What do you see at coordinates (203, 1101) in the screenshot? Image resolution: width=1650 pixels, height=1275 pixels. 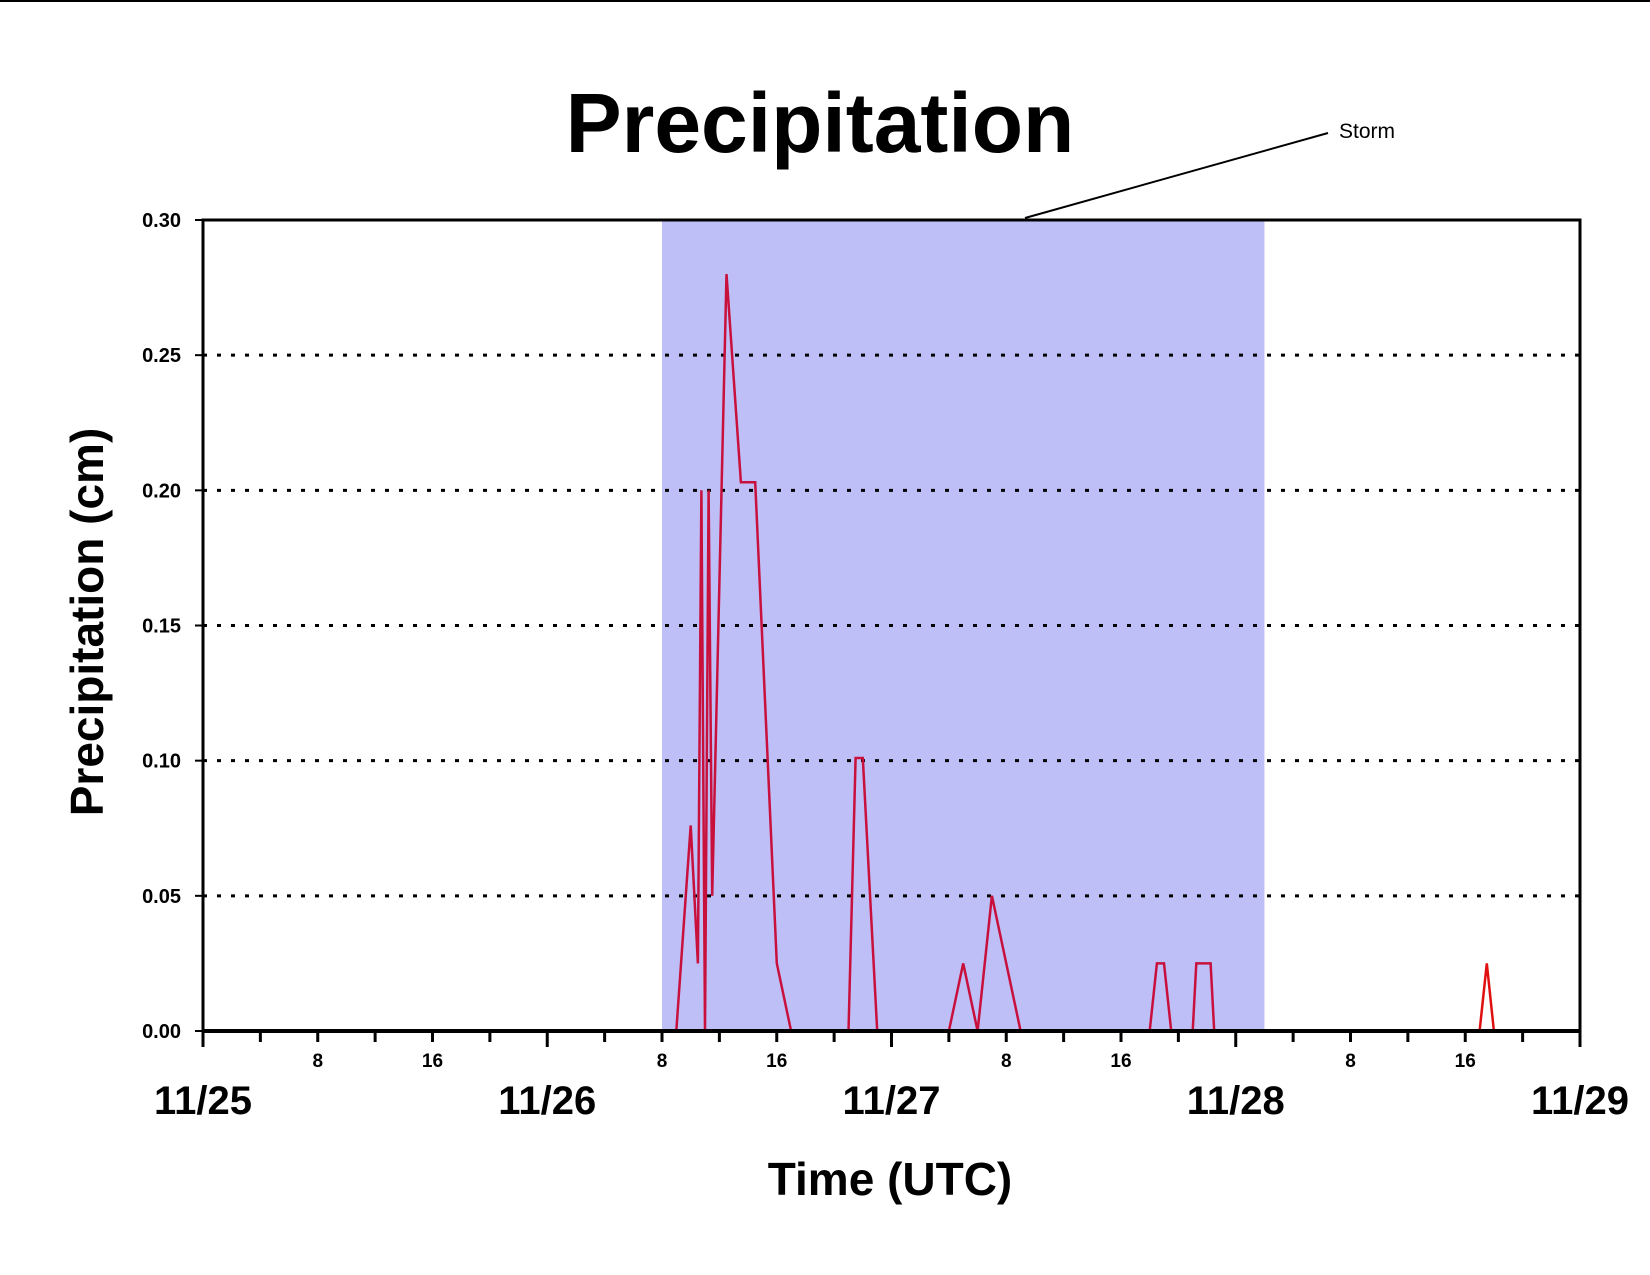 I see `x-date-label: 11/25` at bounding box center [203, 1101].